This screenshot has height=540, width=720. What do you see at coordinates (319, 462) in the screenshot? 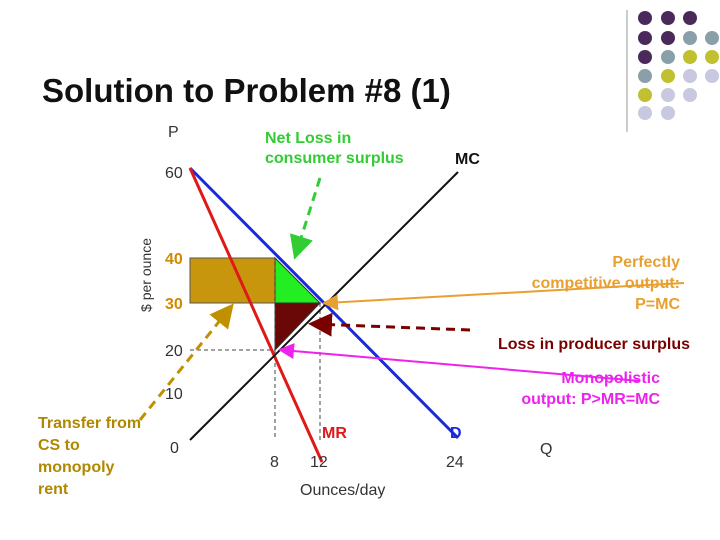
I see `x-tick: 12` at bounding box center [319, 462].